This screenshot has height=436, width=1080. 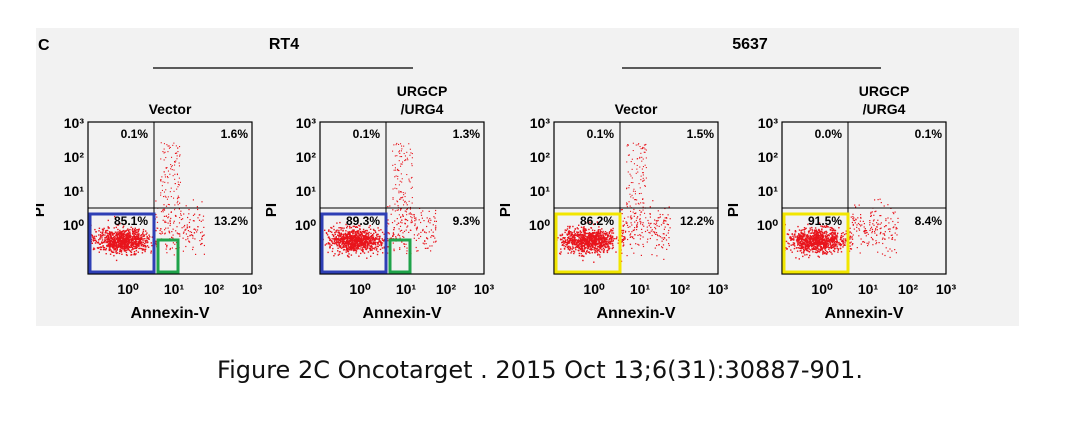 What do you see at coordinates (540, 191) in the screenshot?
I see `y-tick-label: 10¹` at bounding box center [540, 191].